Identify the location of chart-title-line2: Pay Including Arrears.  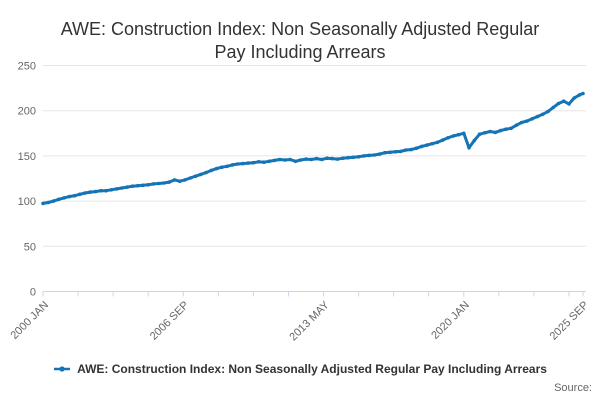
(300, 52).